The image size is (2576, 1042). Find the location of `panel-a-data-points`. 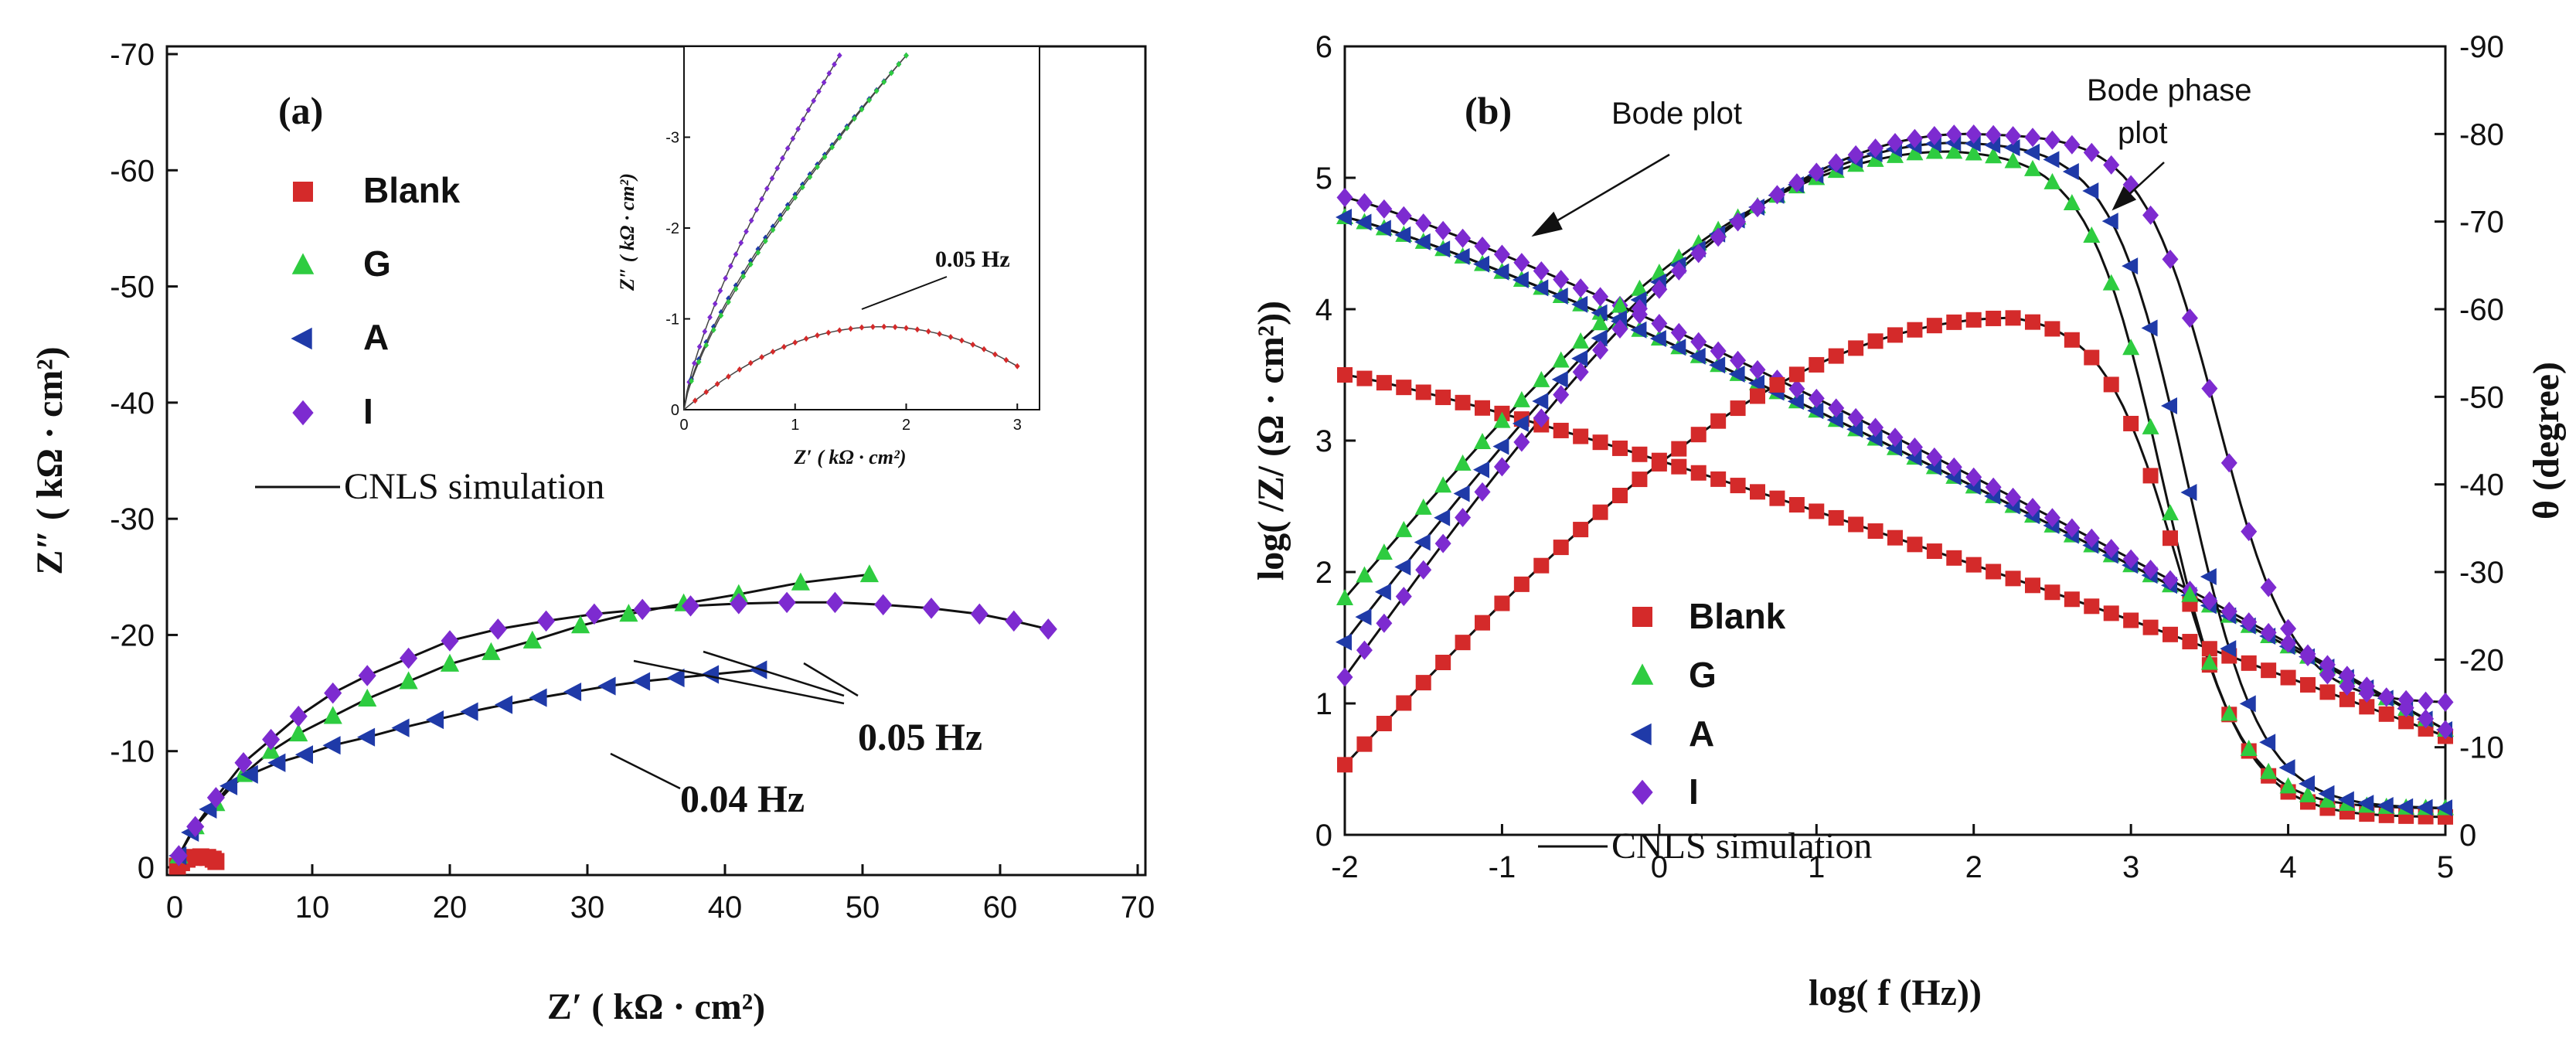

panel-a-data-points is located at coordinates (612, 719).